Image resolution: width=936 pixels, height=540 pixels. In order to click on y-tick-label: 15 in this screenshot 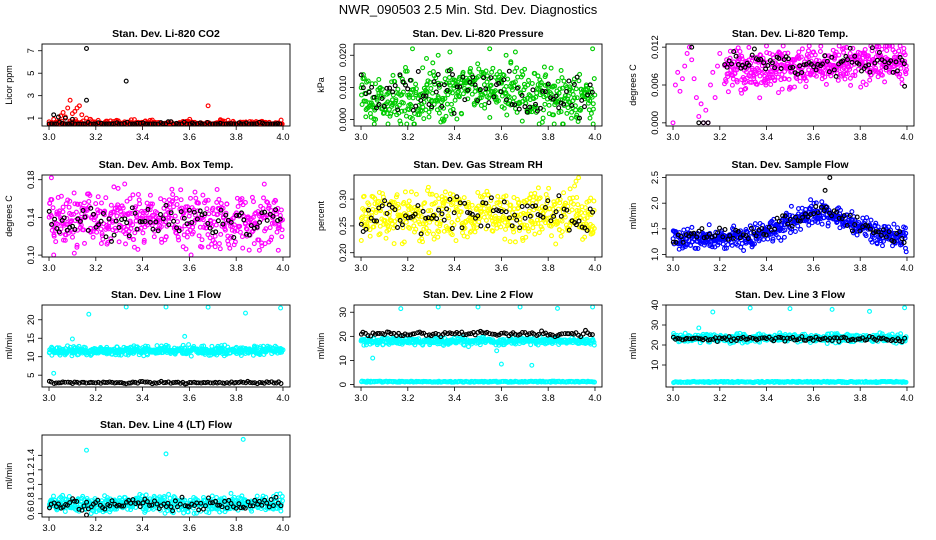, I will do `click(31, 338)`.